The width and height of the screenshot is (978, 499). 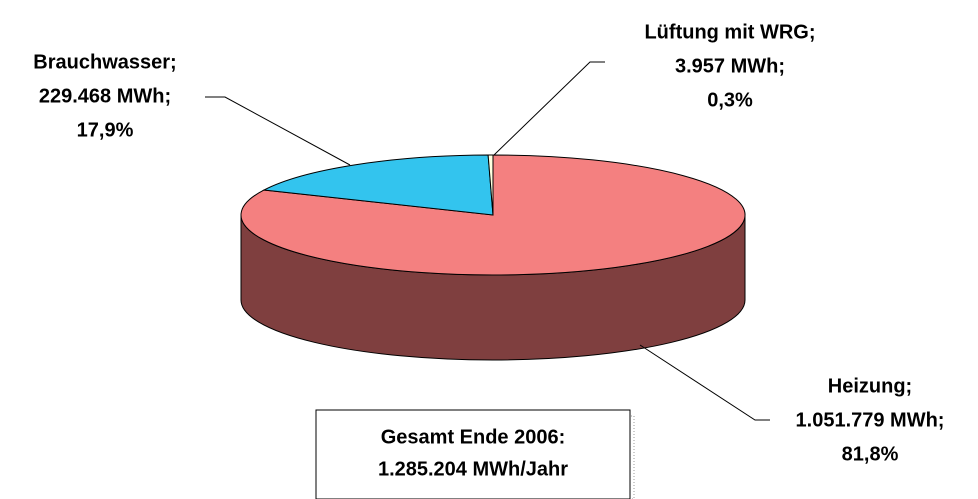 What do you see at coordinates (729, 32) in the screenshot?
I see `label-category: Lüftung mit WRG;` at bounding box center [729, 32].